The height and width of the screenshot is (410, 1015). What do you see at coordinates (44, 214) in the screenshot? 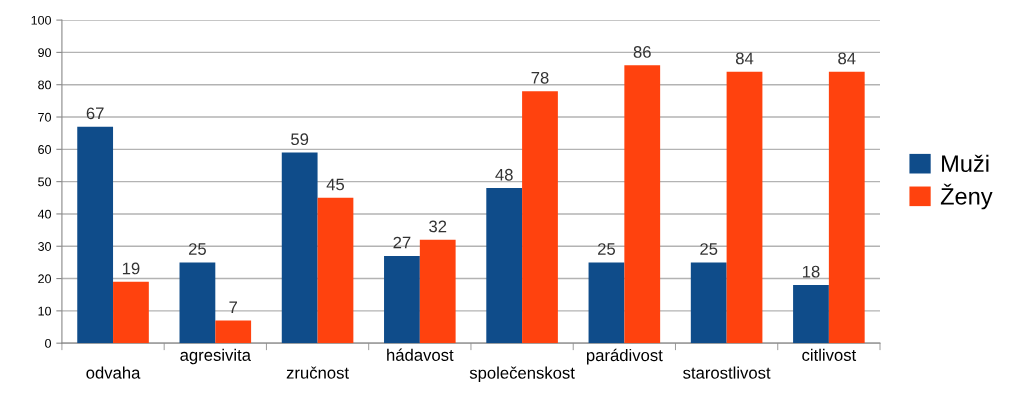
I see `y-tick-label: 40` at bounding box center [44, 214].